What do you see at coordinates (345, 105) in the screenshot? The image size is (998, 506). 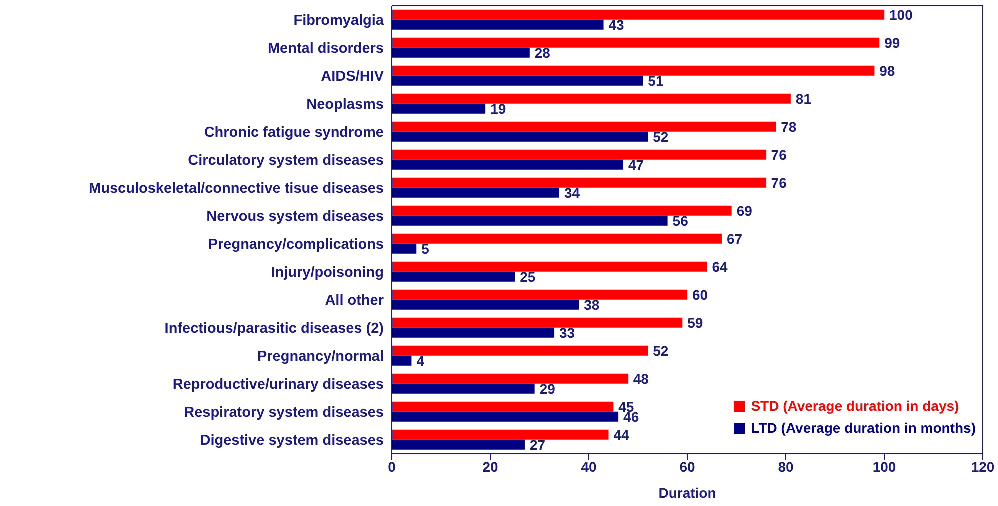 I see `y-tick-label: Neoplasms` at bounding box center [345, 105].